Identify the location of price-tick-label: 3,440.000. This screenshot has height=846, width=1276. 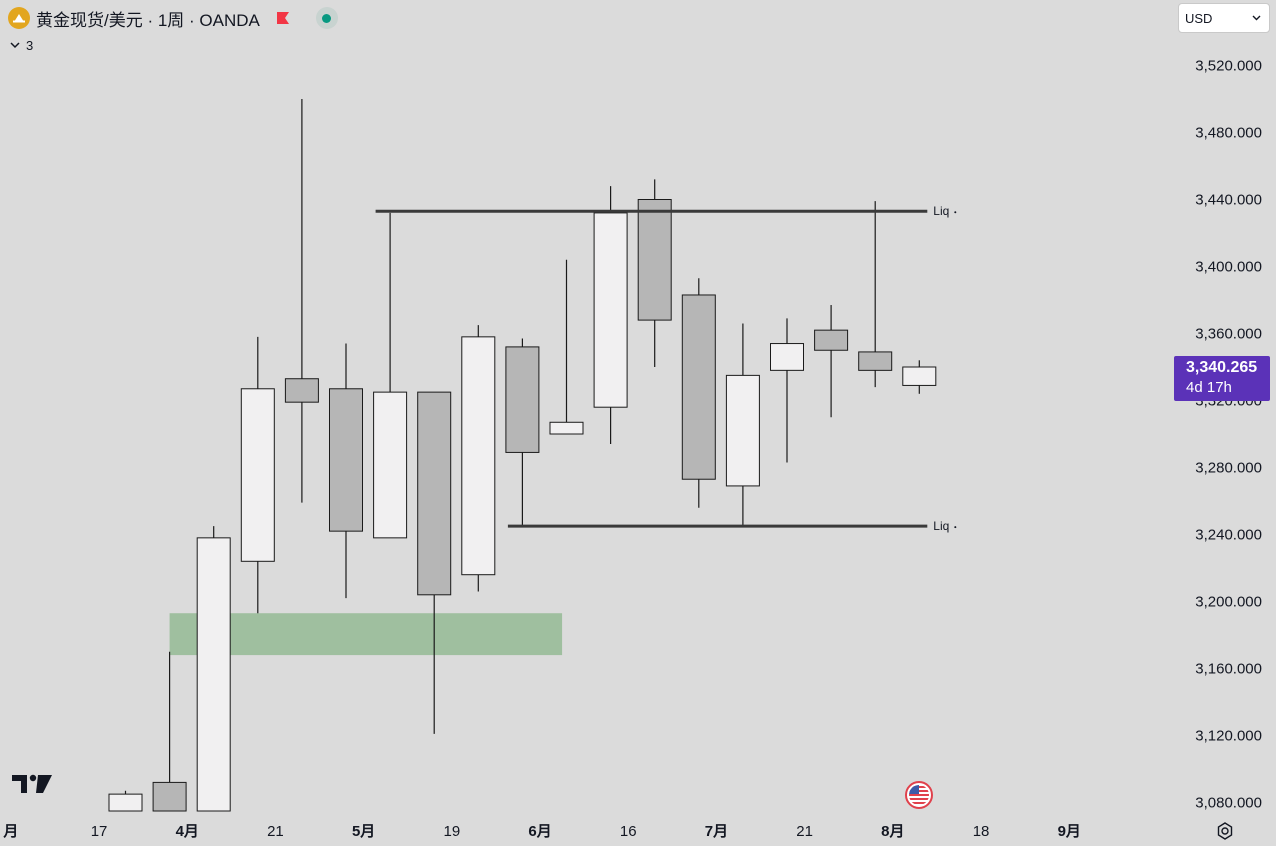
(1228, 200).